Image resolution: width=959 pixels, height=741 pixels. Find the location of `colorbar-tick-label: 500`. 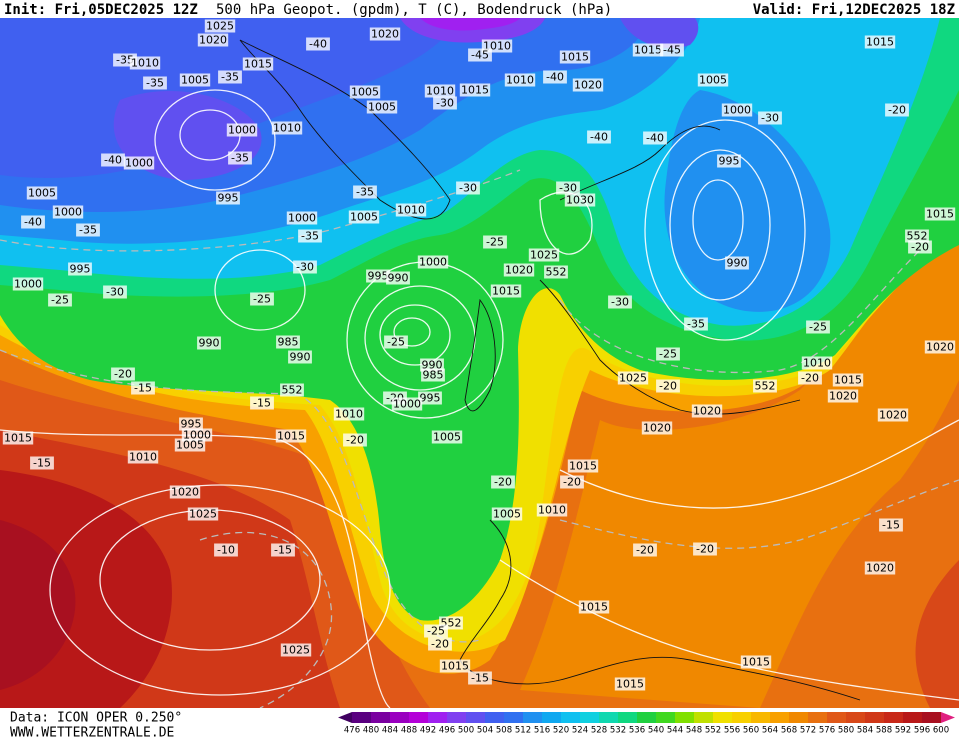

colorbar-tick-label: 500 is located at coordinates (466, 731).